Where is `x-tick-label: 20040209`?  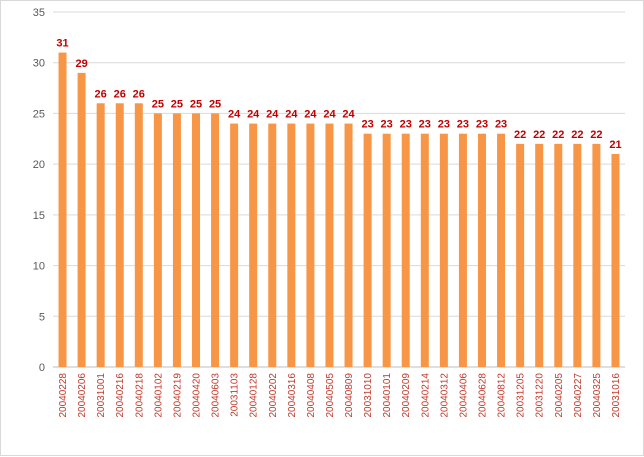
x-tick-label: 20040209 is located at coordinates (406, 395).